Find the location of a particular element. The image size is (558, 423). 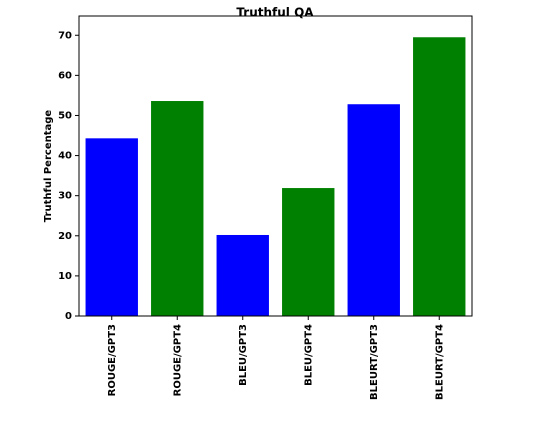

y-axis-label: Truthful Percentage is located at coordinates (48, 166).